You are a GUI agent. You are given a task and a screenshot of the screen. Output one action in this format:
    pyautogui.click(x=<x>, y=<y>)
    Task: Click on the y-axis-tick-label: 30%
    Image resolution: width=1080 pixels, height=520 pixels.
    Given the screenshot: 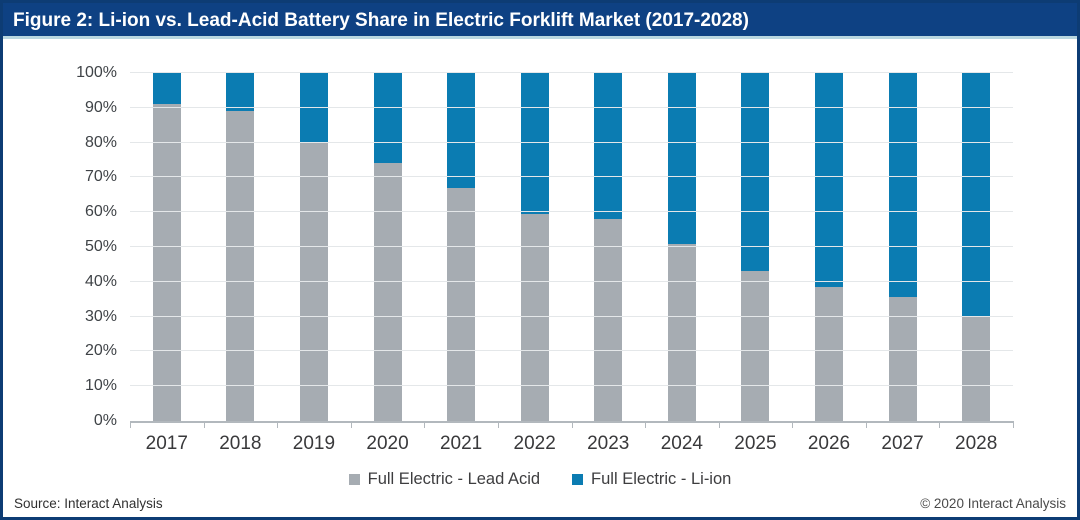 What is the action you would take?
    pyautogui.click(x=100, y=316)
    